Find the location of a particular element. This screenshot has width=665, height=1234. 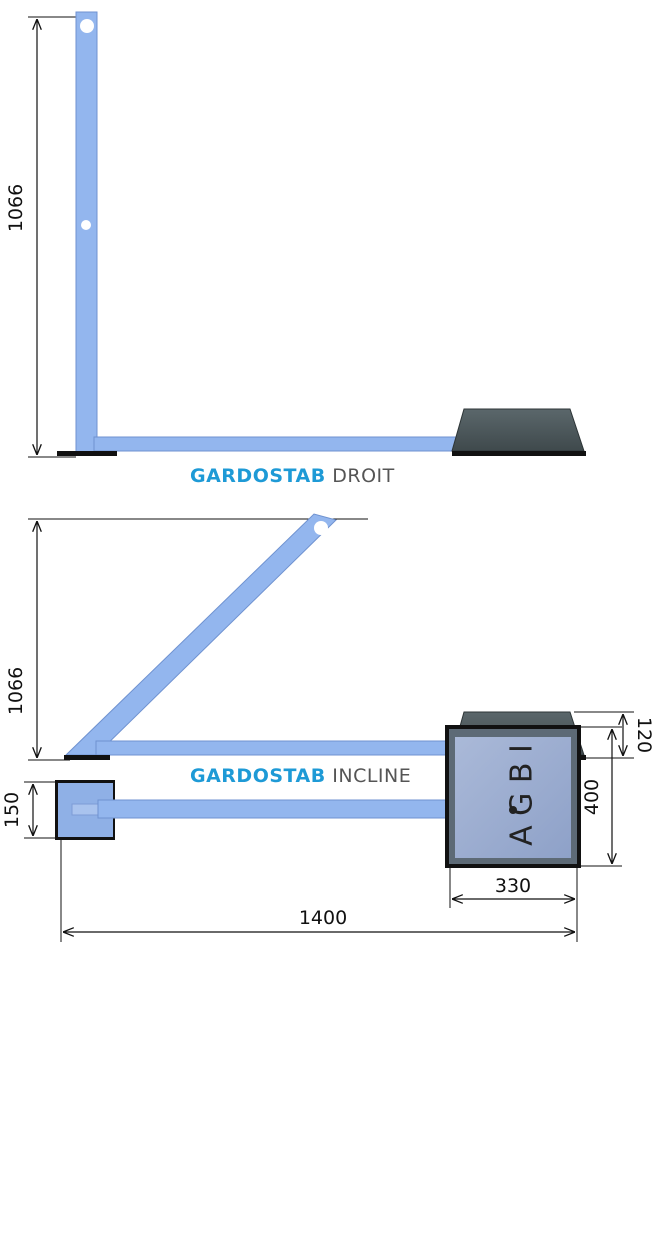

inclined-post-middle-hole is located at coordinates (208, 722).